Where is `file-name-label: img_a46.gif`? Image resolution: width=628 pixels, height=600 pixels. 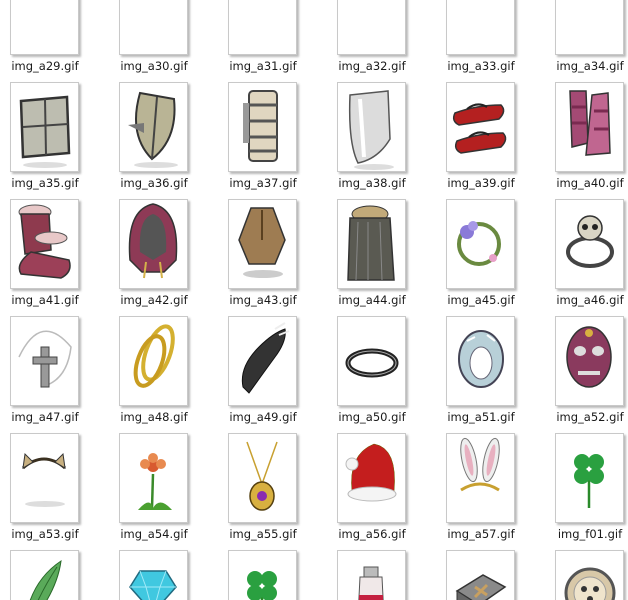
file-name-label: img_a46.gif is located at coordinates (590, 300).